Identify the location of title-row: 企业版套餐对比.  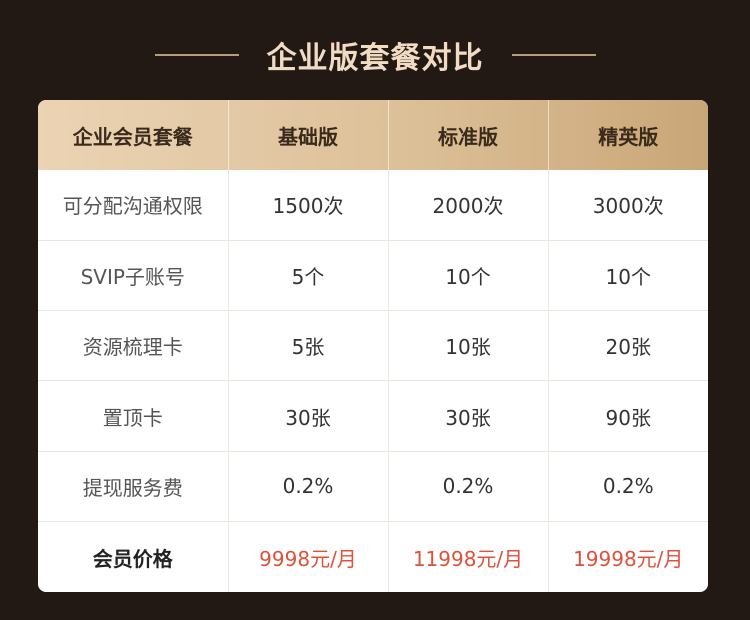
(375, 55).